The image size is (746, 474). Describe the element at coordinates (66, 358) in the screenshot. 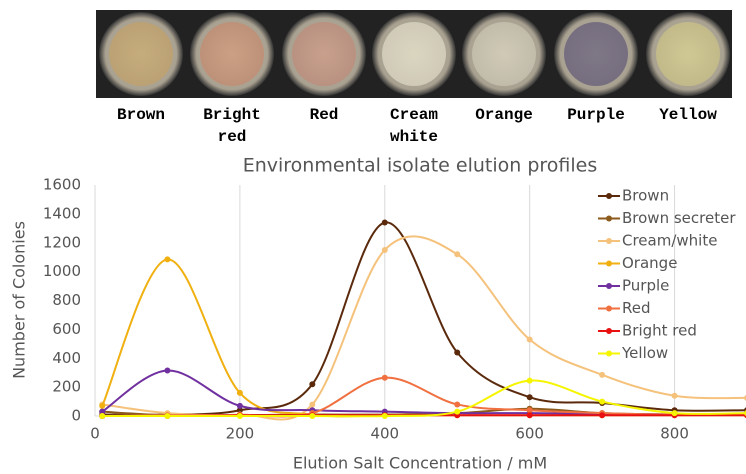

I see `y-tick-label: 400` at that location.